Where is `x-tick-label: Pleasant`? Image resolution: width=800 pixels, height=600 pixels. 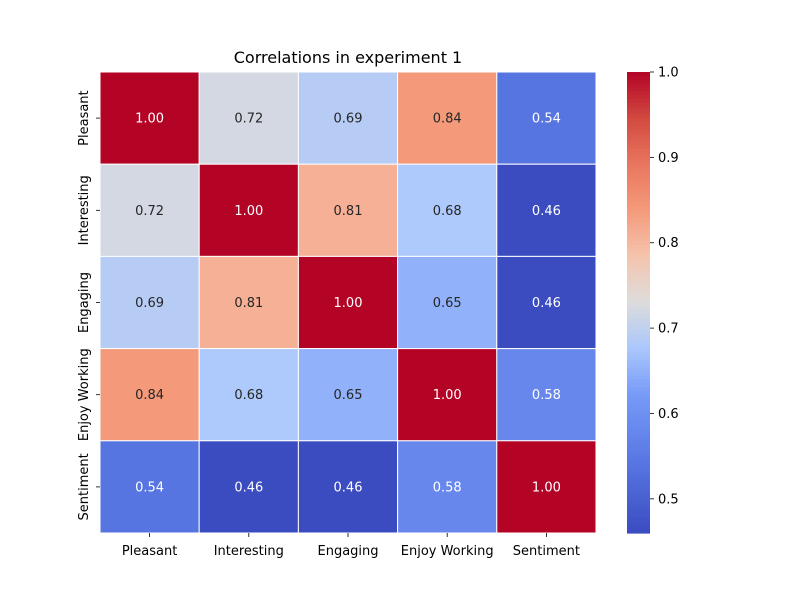 x-tick-label: Pleasant is located at coordinates (150, 551).